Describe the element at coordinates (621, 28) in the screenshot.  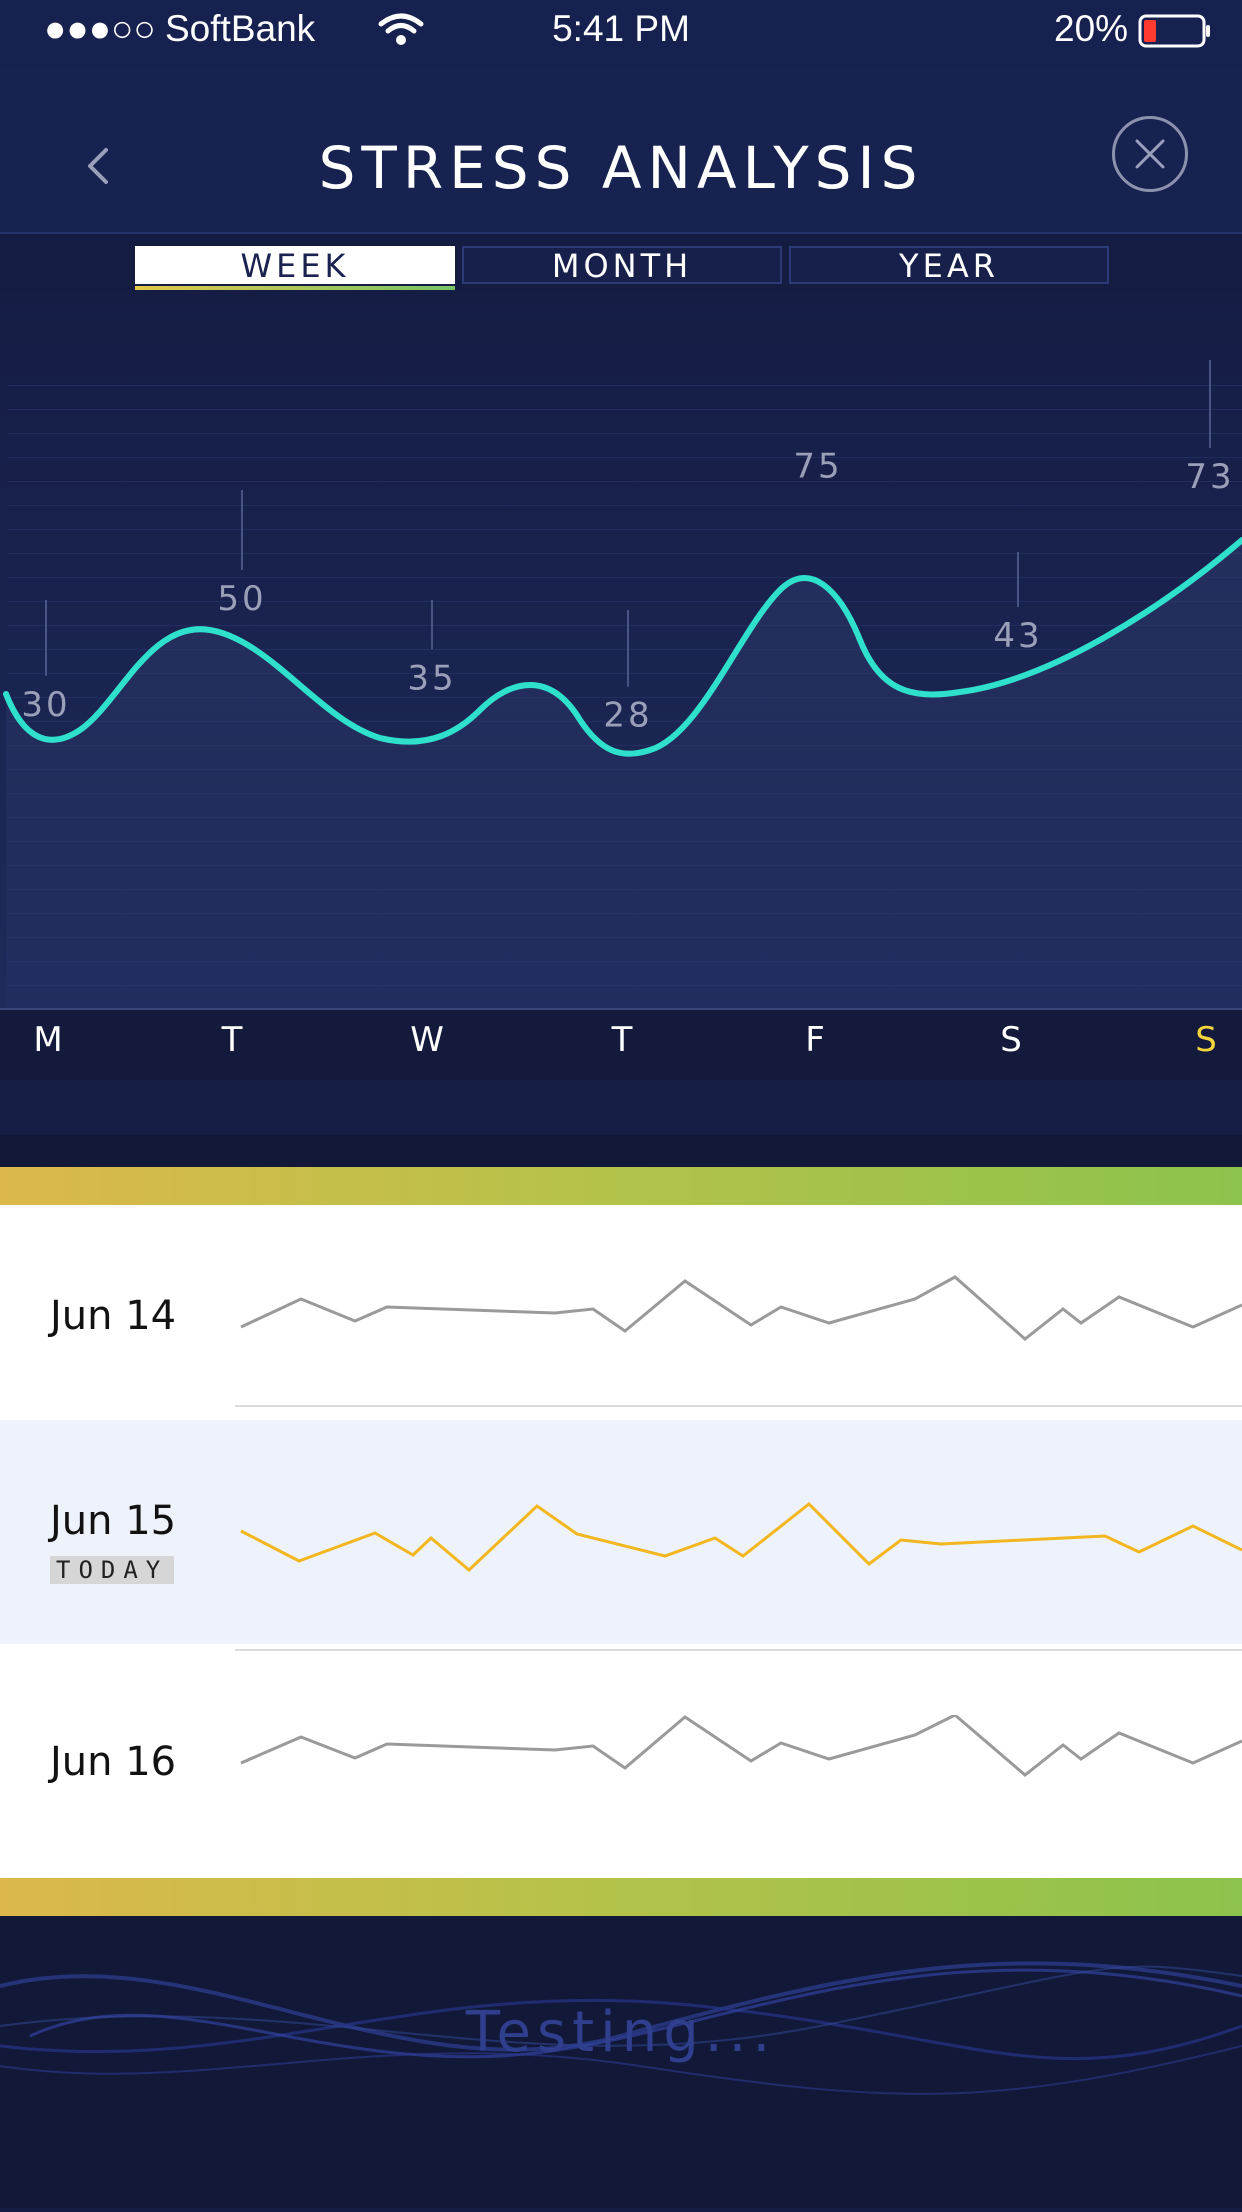
I see `clock-time: 5:41 PM` at that location.